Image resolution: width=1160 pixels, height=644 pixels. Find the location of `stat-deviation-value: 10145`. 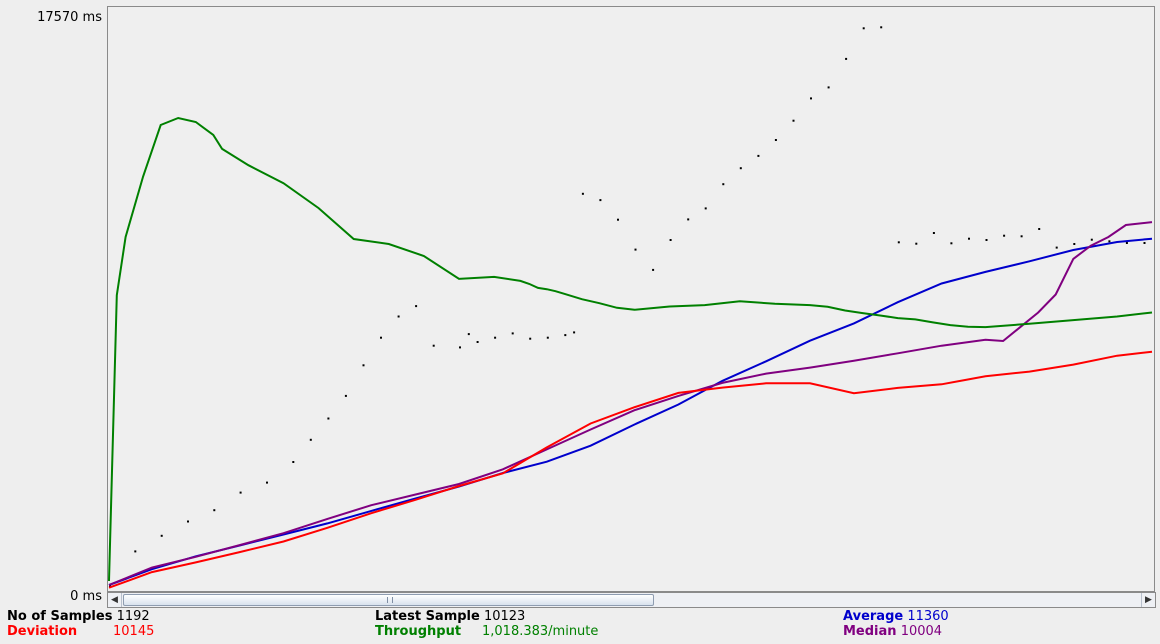

stat-deviation-value: 10145 is located at coordinates (134, 631).